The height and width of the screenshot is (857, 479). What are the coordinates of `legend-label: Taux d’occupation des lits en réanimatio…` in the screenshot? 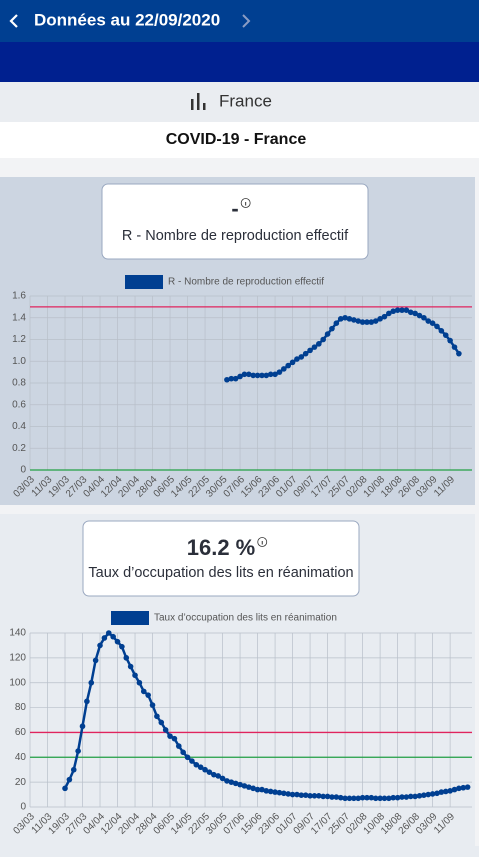 It's located at (245, 618).